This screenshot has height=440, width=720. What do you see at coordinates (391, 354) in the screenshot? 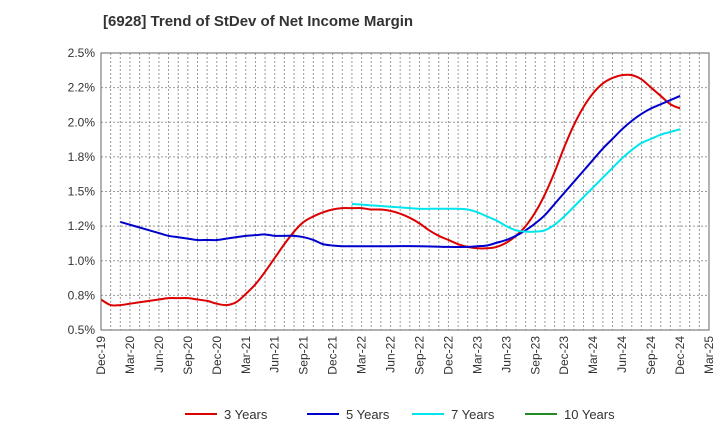
I see `x-tick-label: Jun-22` at bounding box center [391, 354].